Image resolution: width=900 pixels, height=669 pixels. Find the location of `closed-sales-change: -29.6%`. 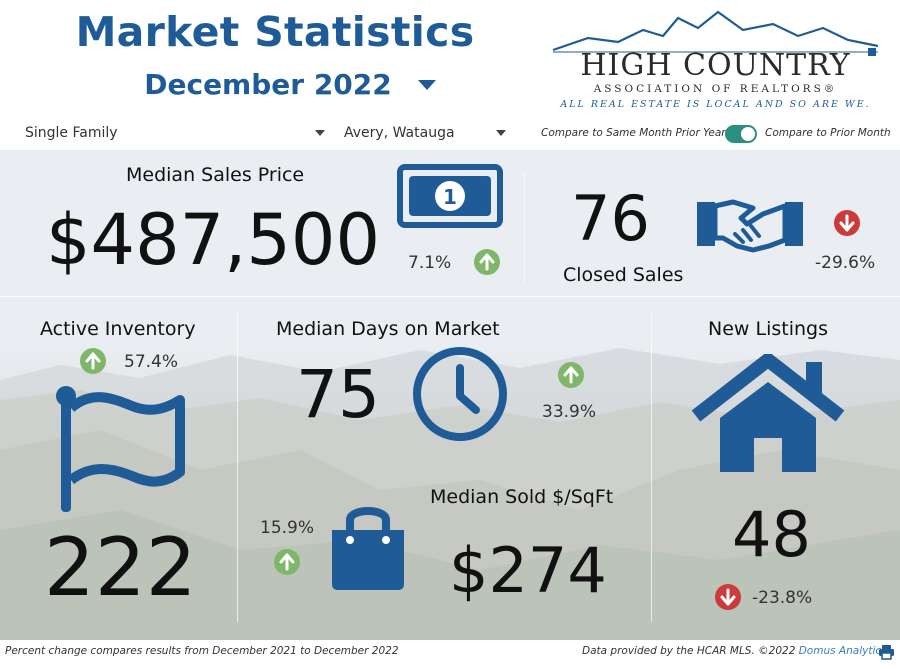

closed-sales-change: -29.6% is located at coordinates (845, 263).